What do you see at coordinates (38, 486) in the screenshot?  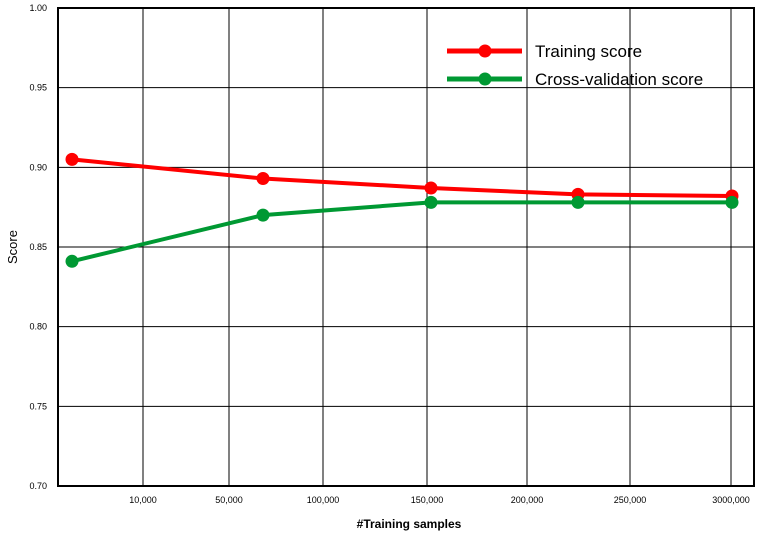 I see `y-tick-label: 0.70` at bounding box center [38, 486].